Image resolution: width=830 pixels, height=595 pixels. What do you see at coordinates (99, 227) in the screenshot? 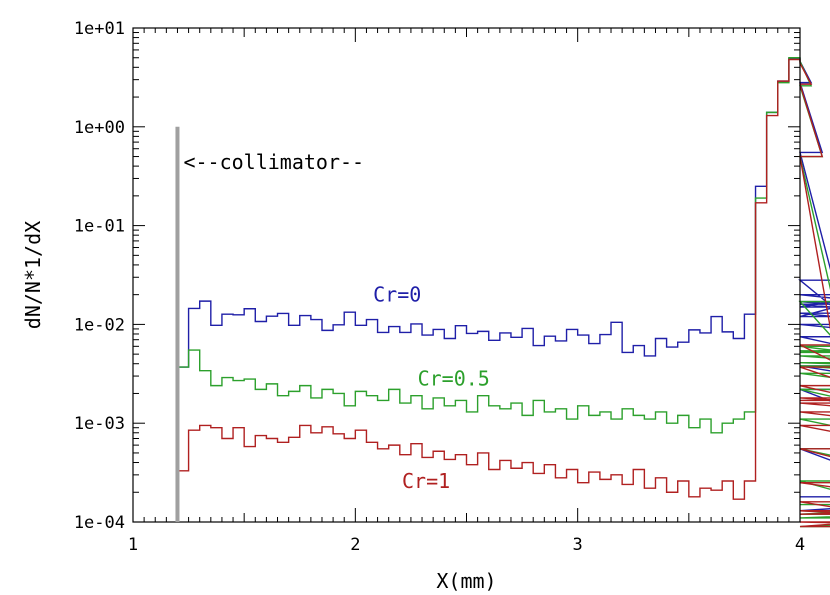
I see `y-tick-label: 1e-01` at bounding box center [99, 227].